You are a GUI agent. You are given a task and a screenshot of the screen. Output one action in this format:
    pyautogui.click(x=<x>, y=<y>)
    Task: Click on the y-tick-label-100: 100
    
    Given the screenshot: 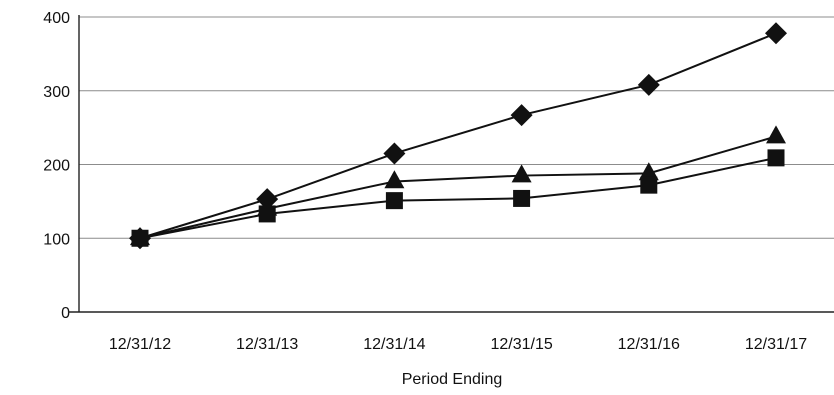 What is the action you would take?
    pyautogui.click(x=56, y=239)
    